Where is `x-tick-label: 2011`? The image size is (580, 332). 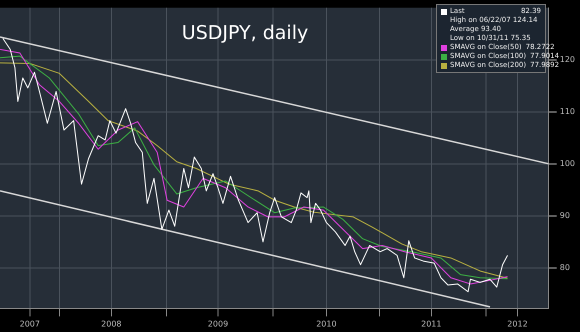
x-tick-label: 2011 is located at coordinates (431, 323).